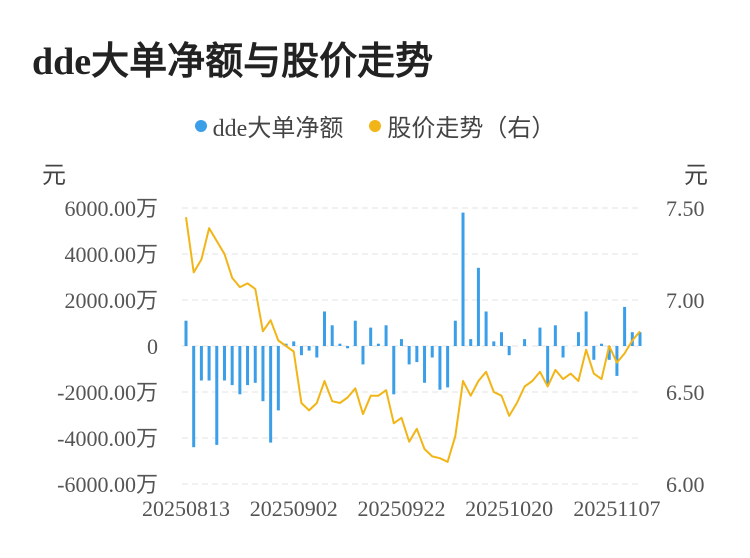  Describe the element at coordinates (107, 392) in the screenshot. I see `y-left-tick-label: -2000.00万` at that location.